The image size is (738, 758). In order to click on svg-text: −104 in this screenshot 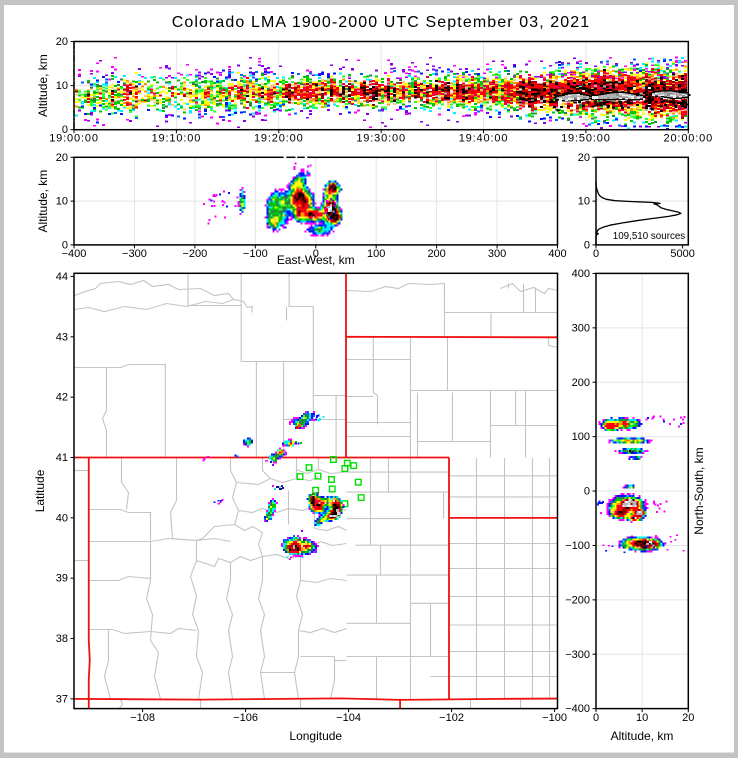, I will do `click(348, 718)`.